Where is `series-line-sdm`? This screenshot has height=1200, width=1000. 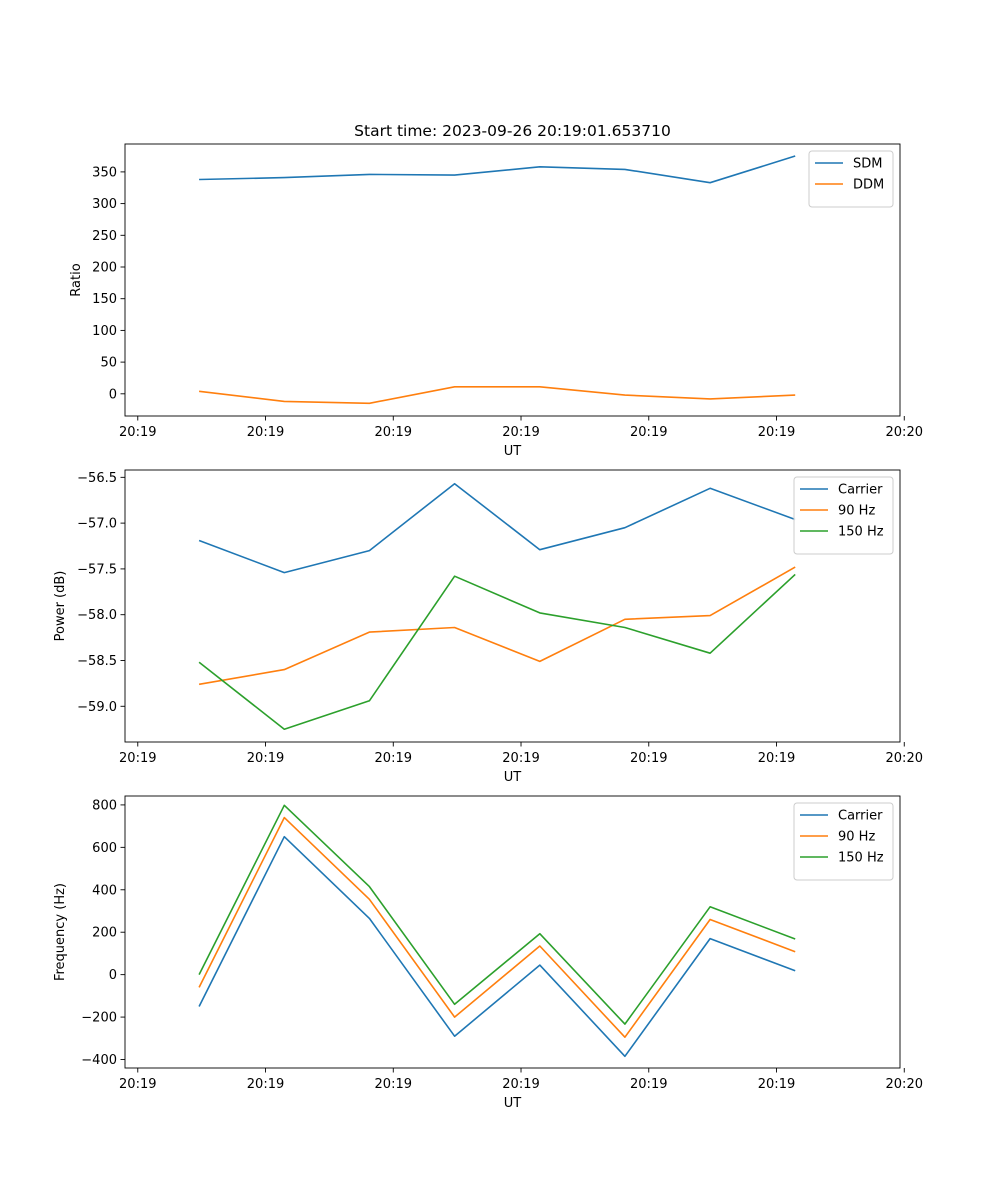 series-line-sdm is located at coordinates (497, 169).